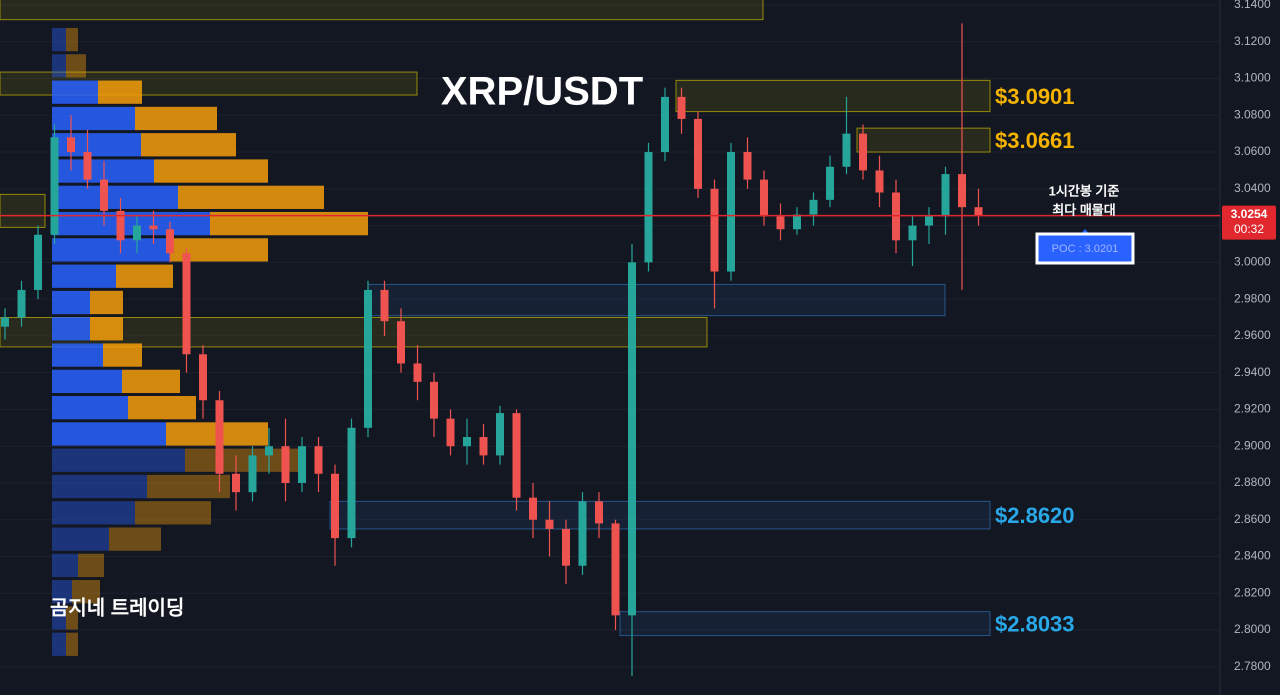 The image size is (1280, 695). Describe the element at coordinates (1252, 482) in the screenshot. I see `y-tick-label: 2.8800` at that location.